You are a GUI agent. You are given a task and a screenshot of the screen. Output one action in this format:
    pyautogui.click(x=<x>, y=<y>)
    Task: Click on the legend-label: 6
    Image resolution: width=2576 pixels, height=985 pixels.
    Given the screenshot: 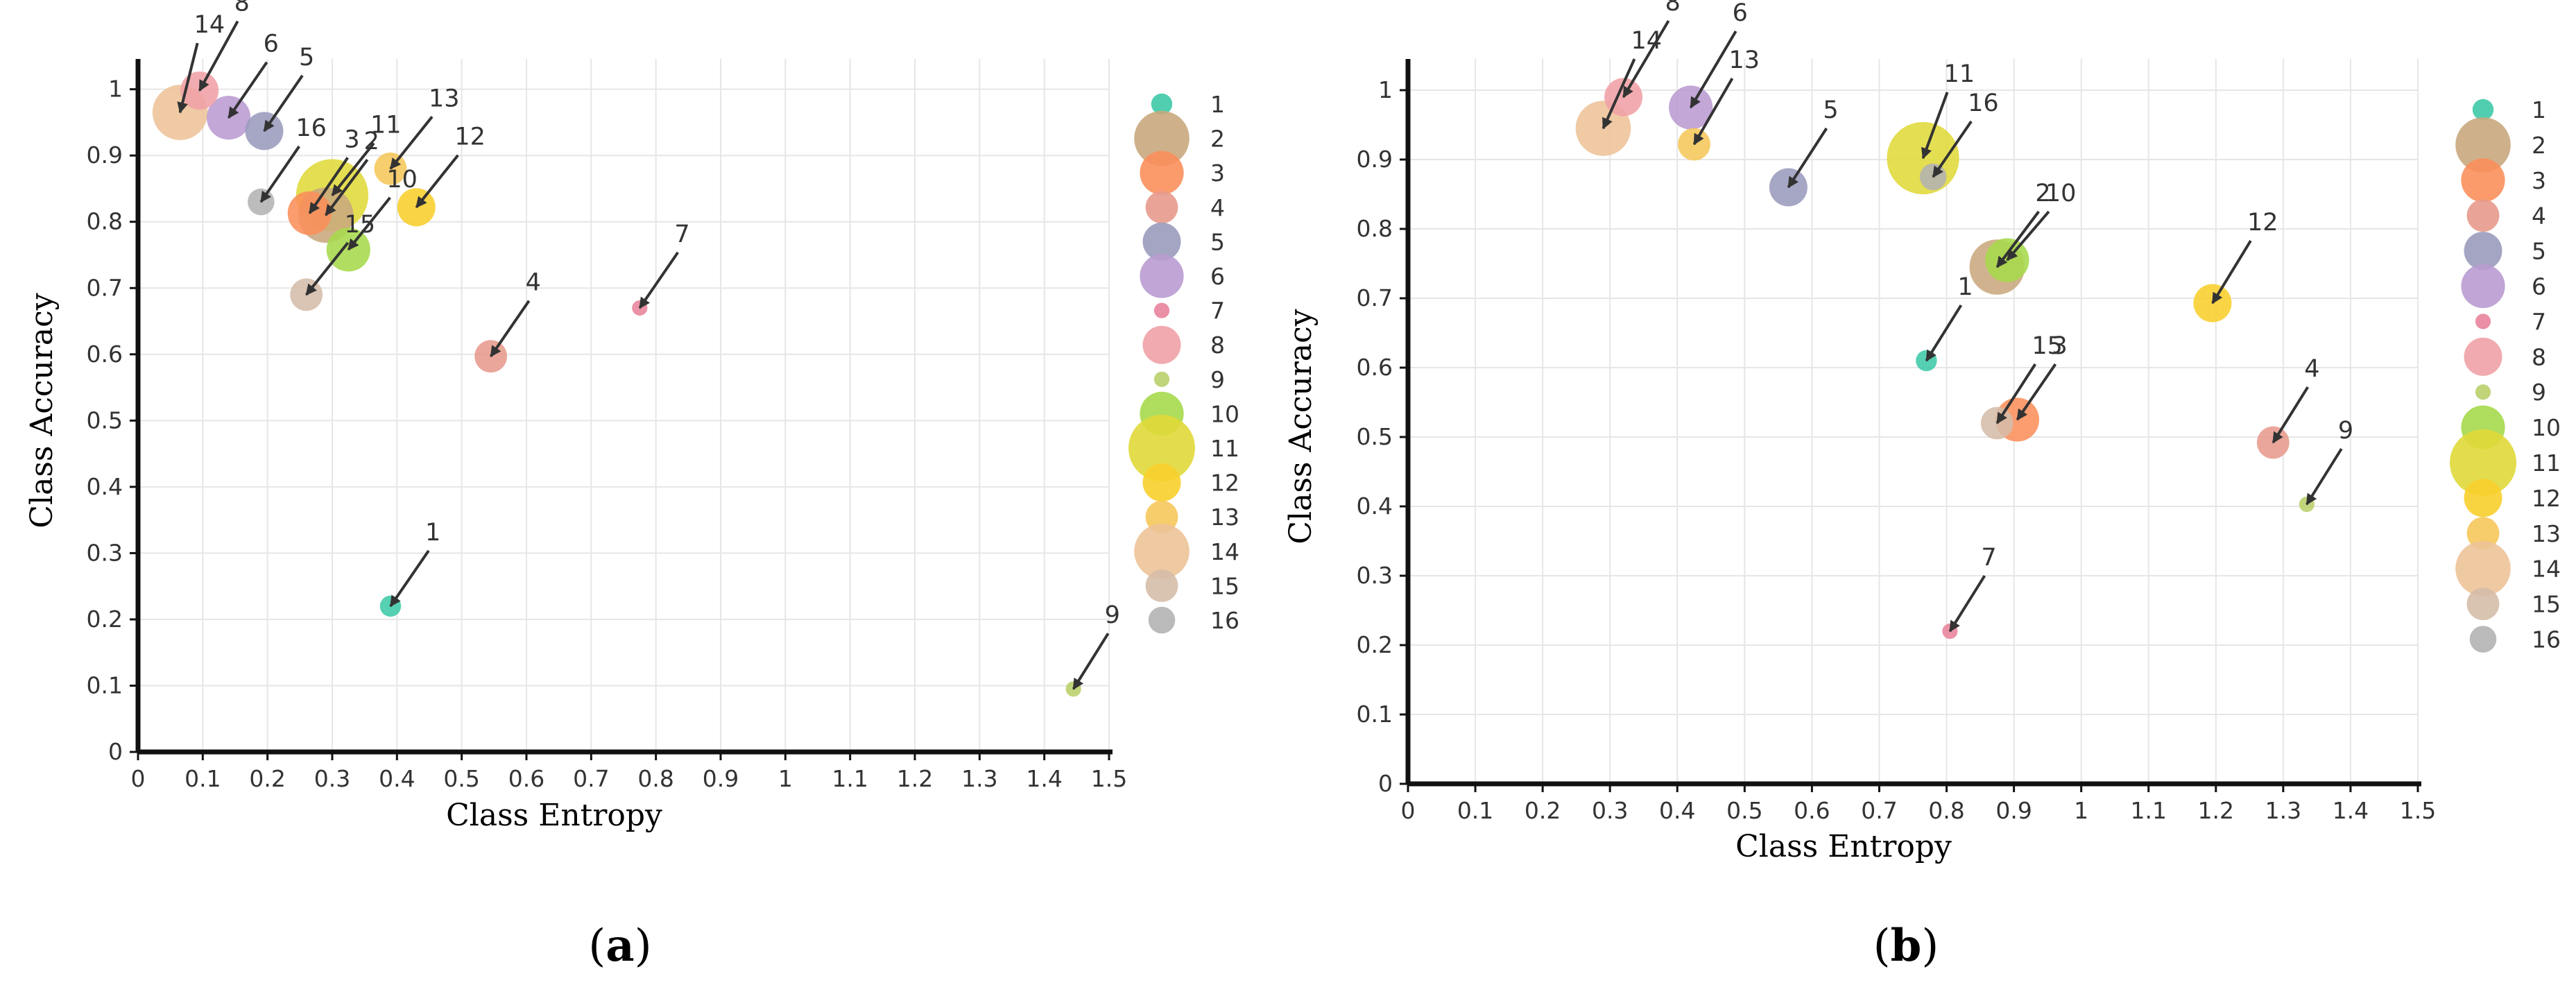 What is the action you would take?
    pyautogui.click(x=1217, y=276)
    